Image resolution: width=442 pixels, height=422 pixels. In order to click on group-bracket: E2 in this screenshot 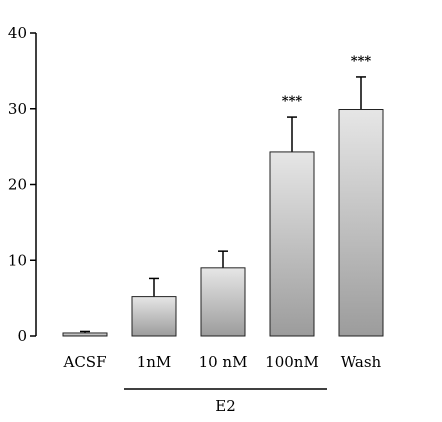, I will do `click(225, 401)`.